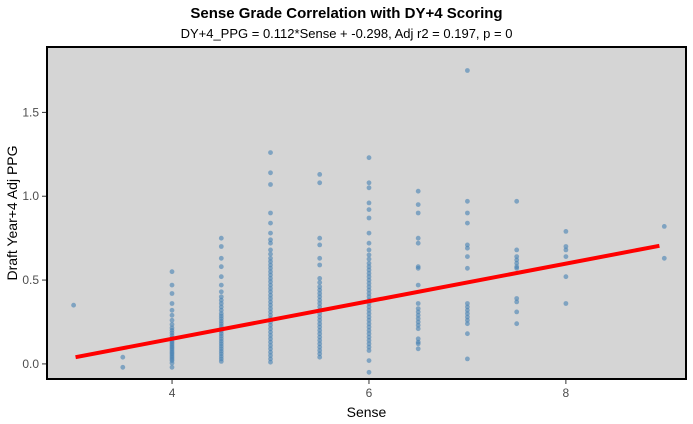  Describe the element at coordinates (30, 112) in the screenshot. I see `y-tick-label: 1.5` at that location.